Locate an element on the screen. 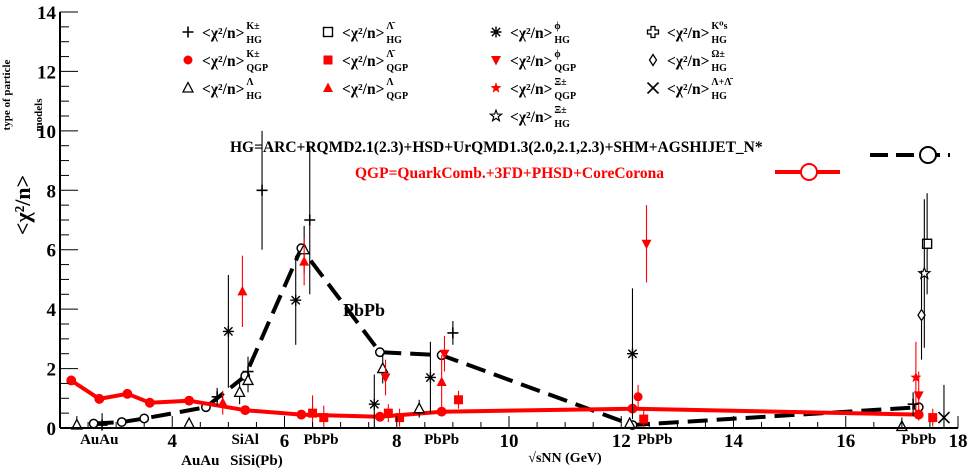  system-label: AuAu is located at coordinates (99, 440).